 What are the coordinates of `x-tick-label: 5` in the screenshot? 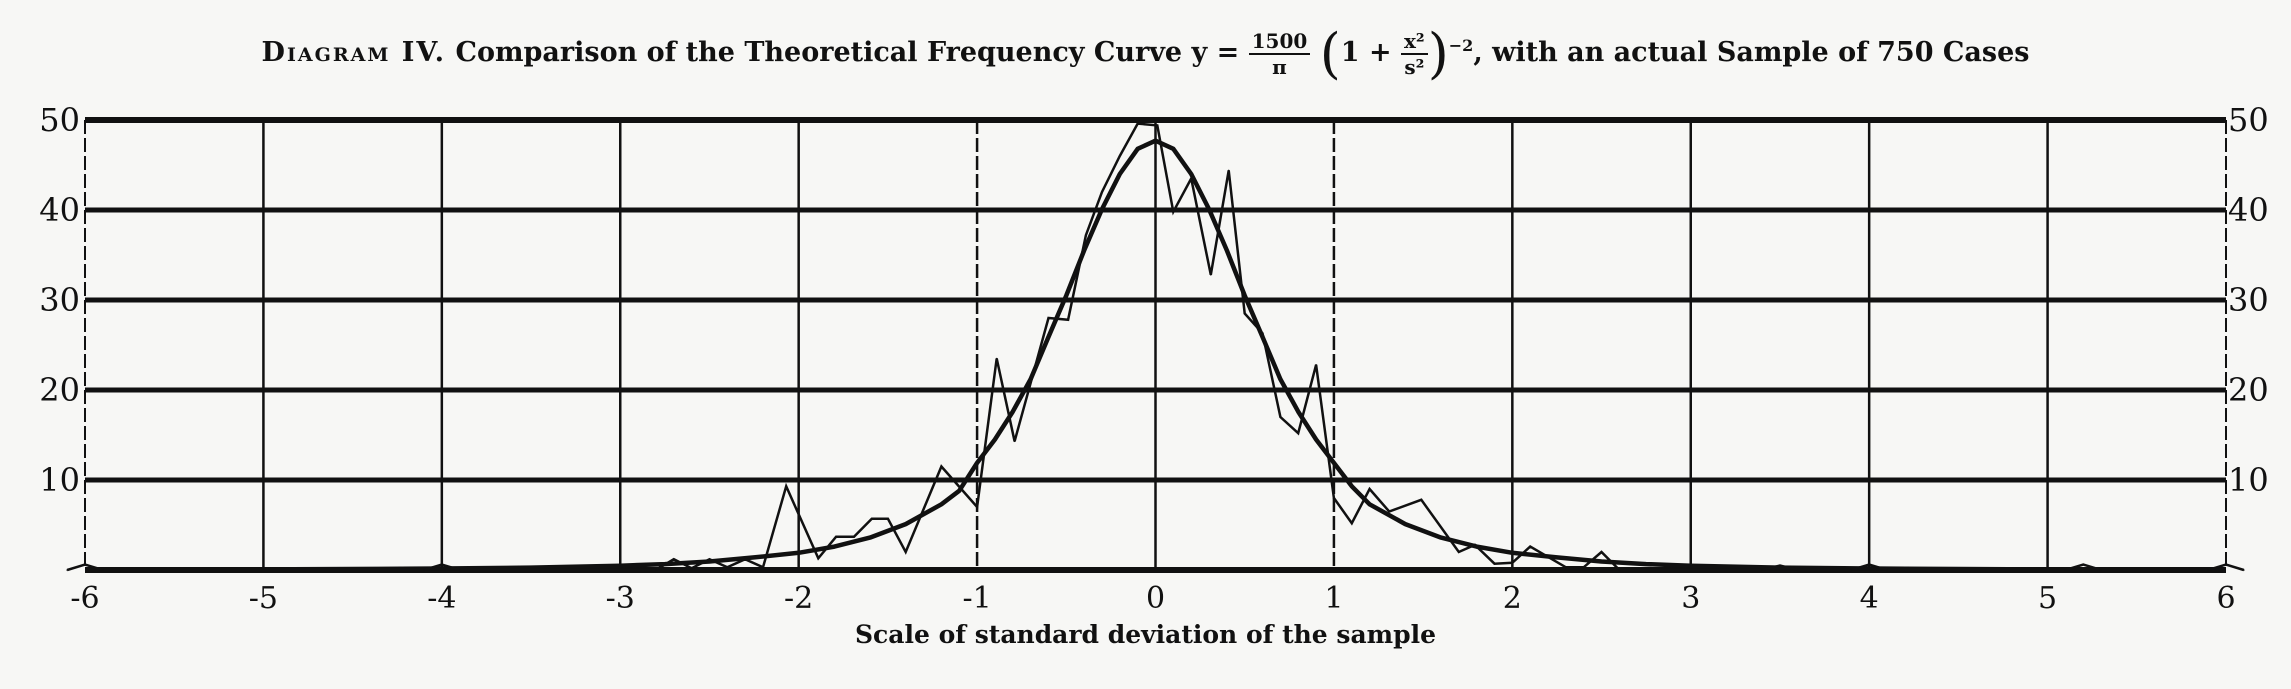 It's located at (2047, 598).